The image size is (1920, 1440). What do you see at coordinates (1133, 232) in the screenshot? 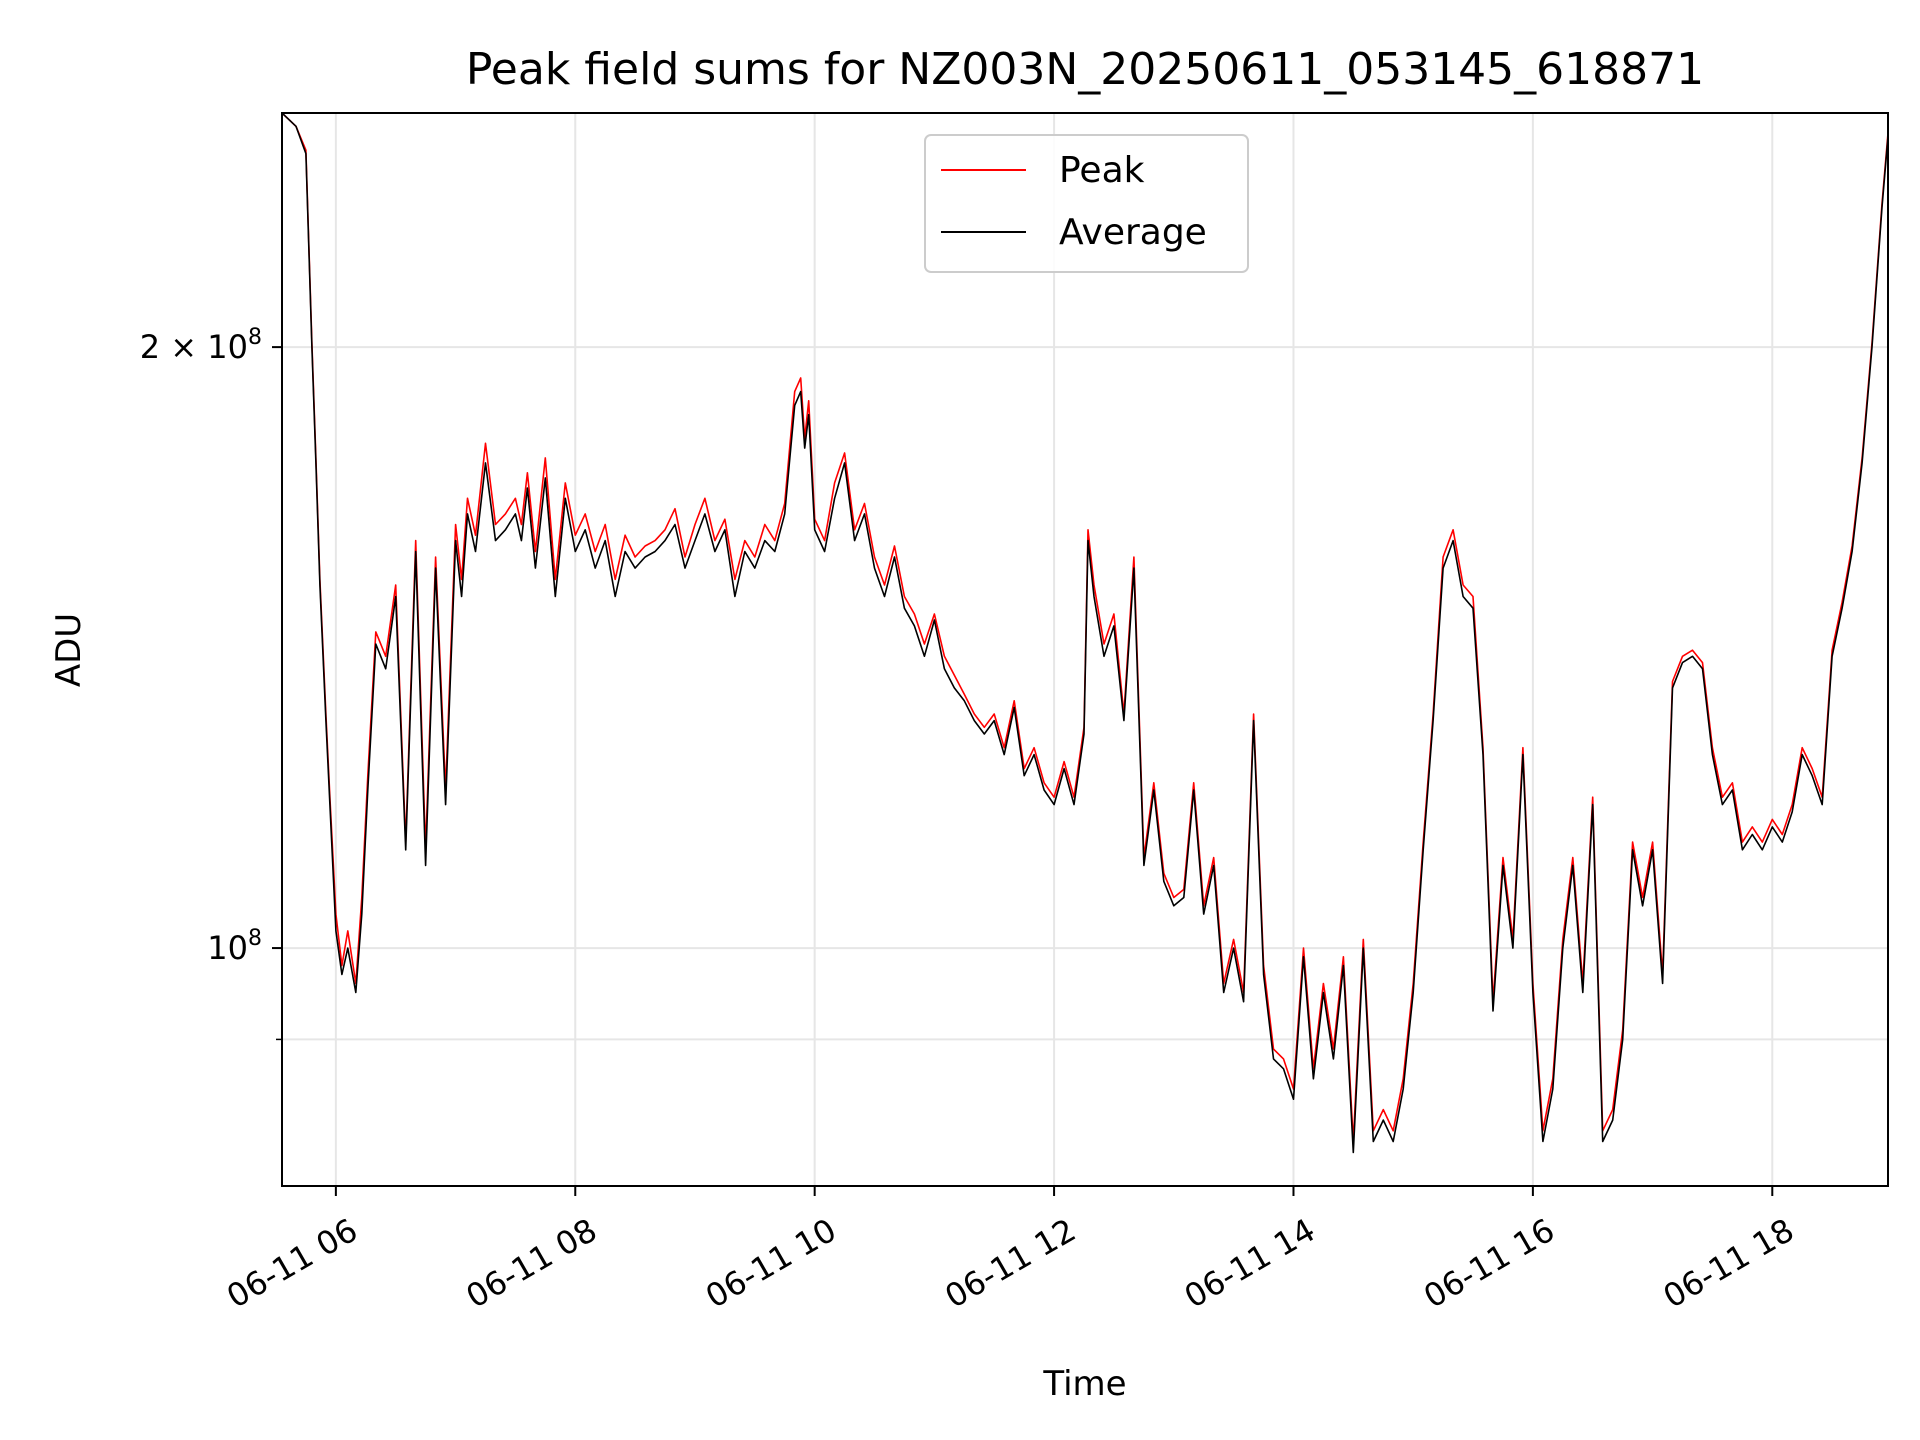
I see `legend-label-average: Average` at bounding box center [1133, 232].